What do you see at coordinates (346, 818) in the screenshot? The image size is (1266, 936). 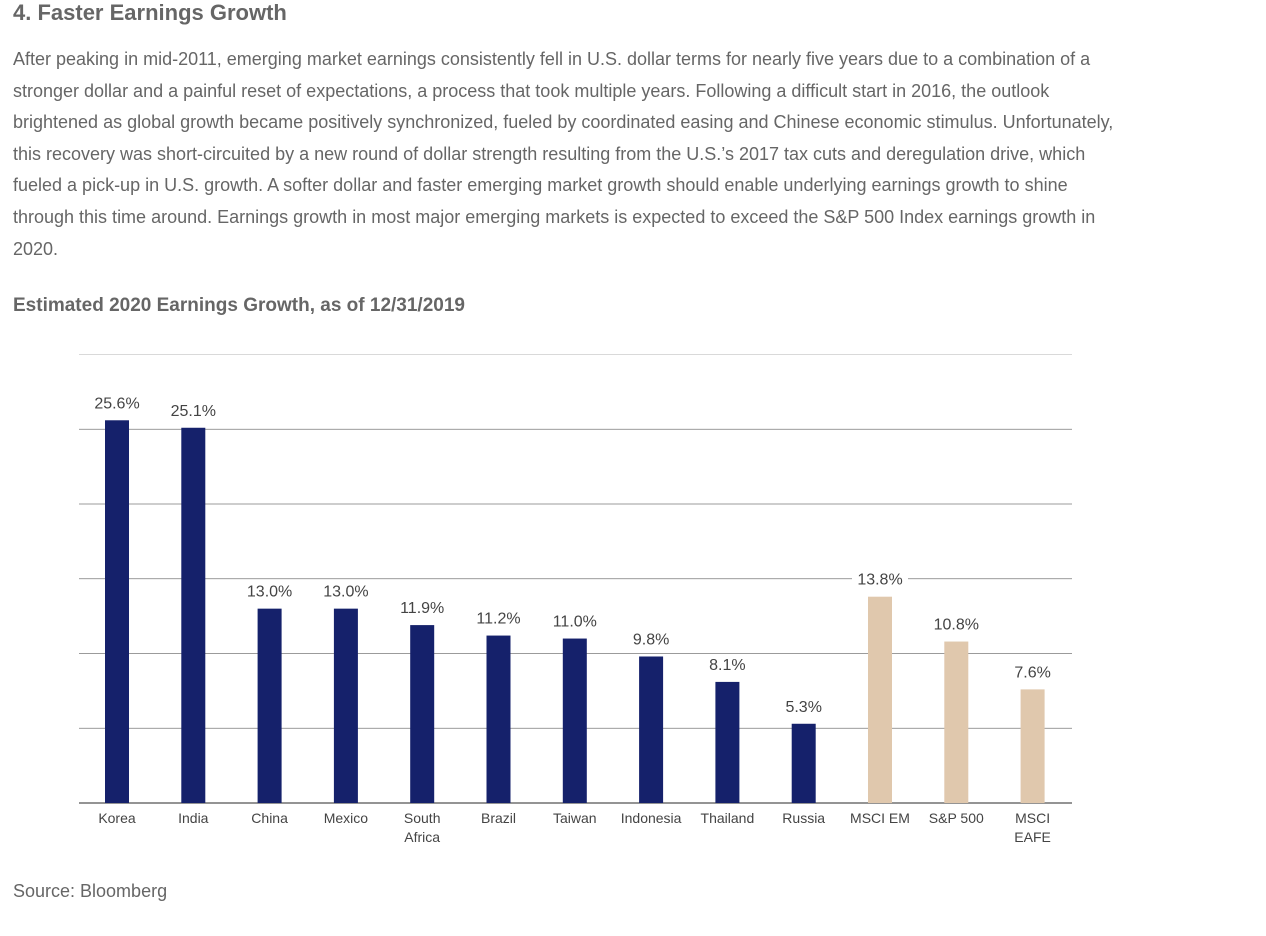 I see `category-label: Mexico` at bounding box center [346, 818].